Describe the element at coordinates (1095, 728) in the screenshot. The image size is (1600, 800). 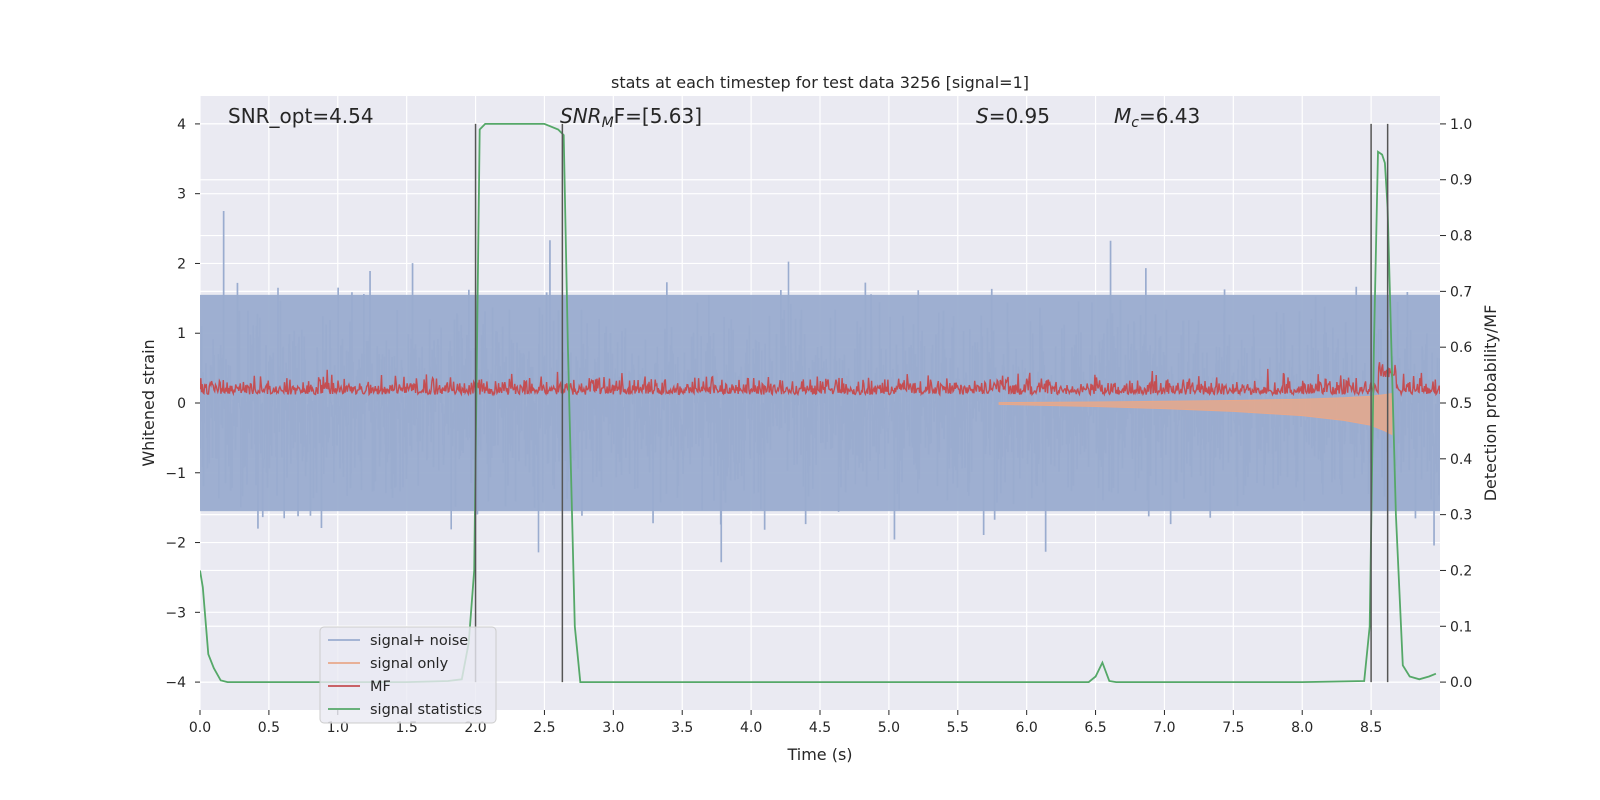
I see `x-tick-label: 6.5` at that location.